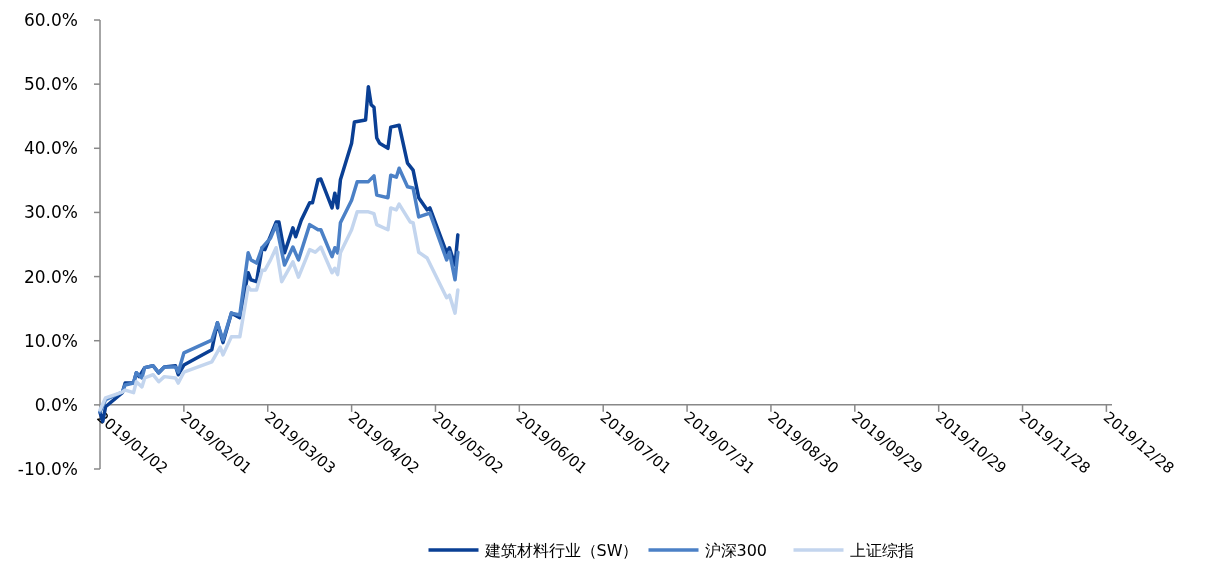 This screenshot has width=1212, height=565. Describe the element at coordinates (50, 84) in the screenshot. I see `y-tick-label: 50.0%` at that location.